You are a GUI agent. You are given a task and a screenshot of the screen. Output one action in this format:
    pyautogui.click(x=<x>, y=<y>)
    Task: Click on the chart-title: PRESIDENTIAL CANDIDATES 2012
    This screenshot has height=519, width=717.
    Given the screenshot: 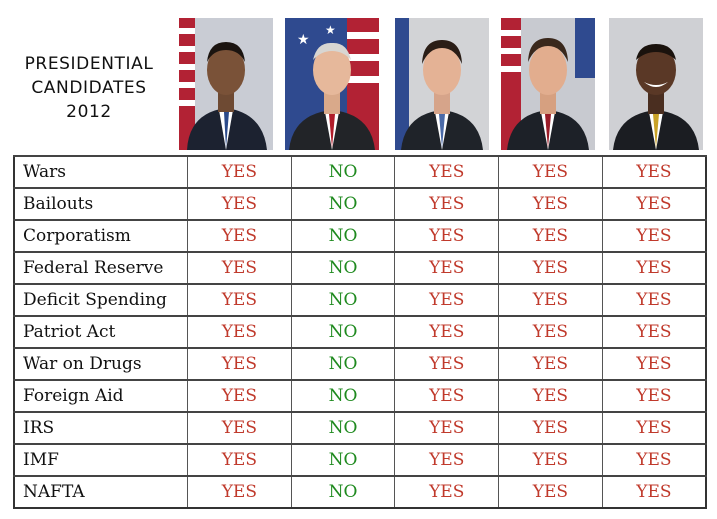 What is the action you would take?
    pyautogui.click(x=89, y=88)
    